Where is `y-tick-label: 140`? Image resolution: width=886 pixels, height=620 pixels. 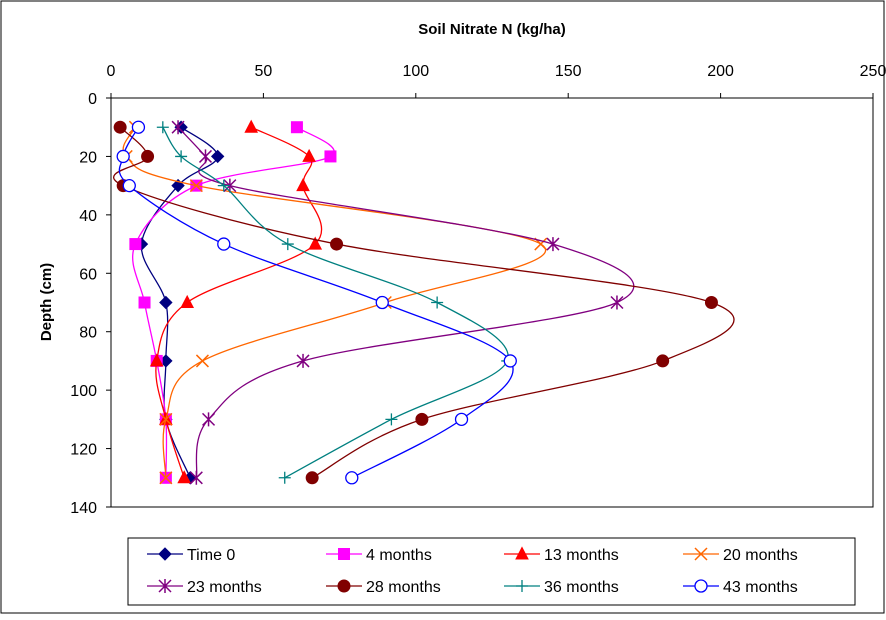 y-tick-label: 140 is located at coordinates (83, 508).